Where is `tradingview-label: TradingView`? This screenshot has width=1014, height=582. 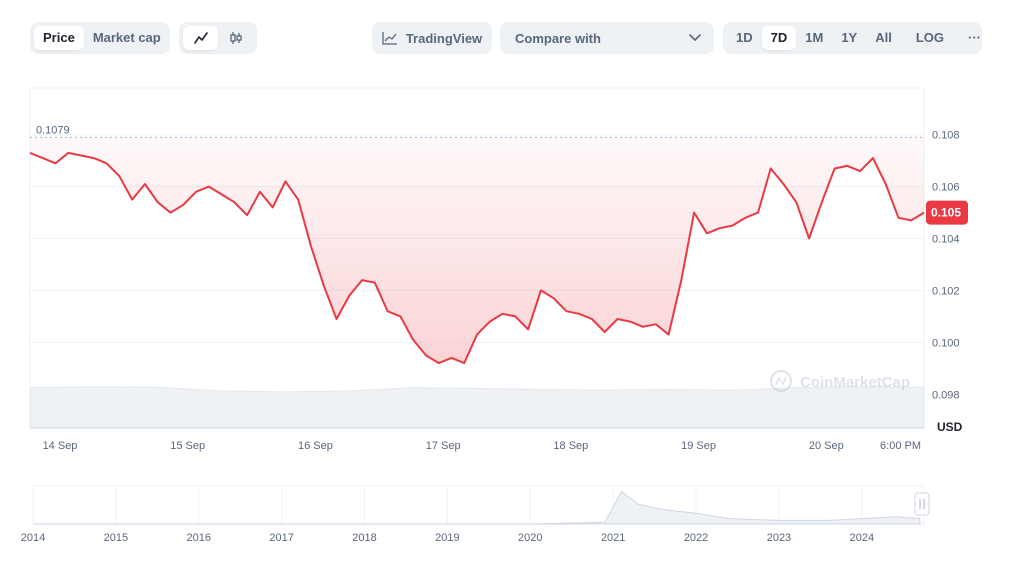
tradingview-label: TradingView is located at coordinates (444, 38).